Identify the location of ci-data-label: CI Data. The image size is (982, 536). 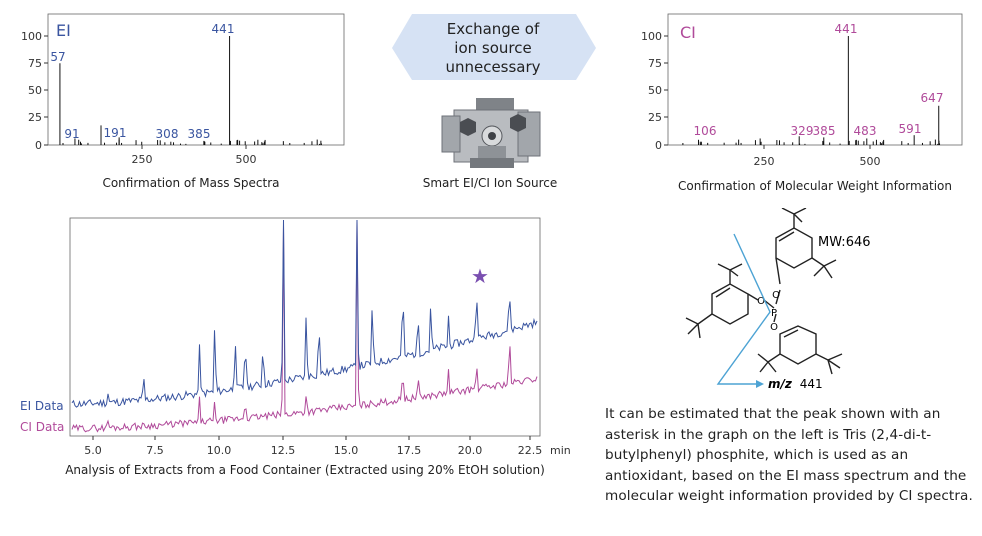
(42, 427).